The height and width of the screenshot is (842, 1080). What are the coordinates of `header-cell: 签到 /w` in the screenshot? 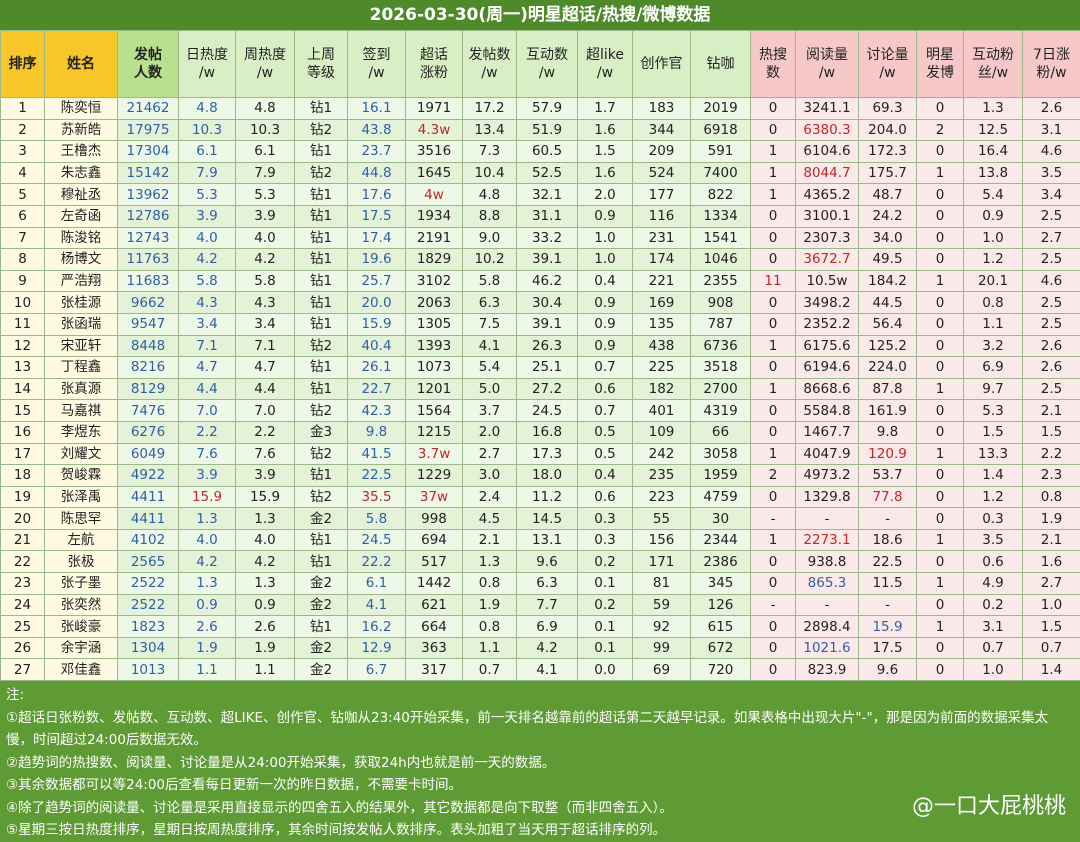 It's located at (376, 64).